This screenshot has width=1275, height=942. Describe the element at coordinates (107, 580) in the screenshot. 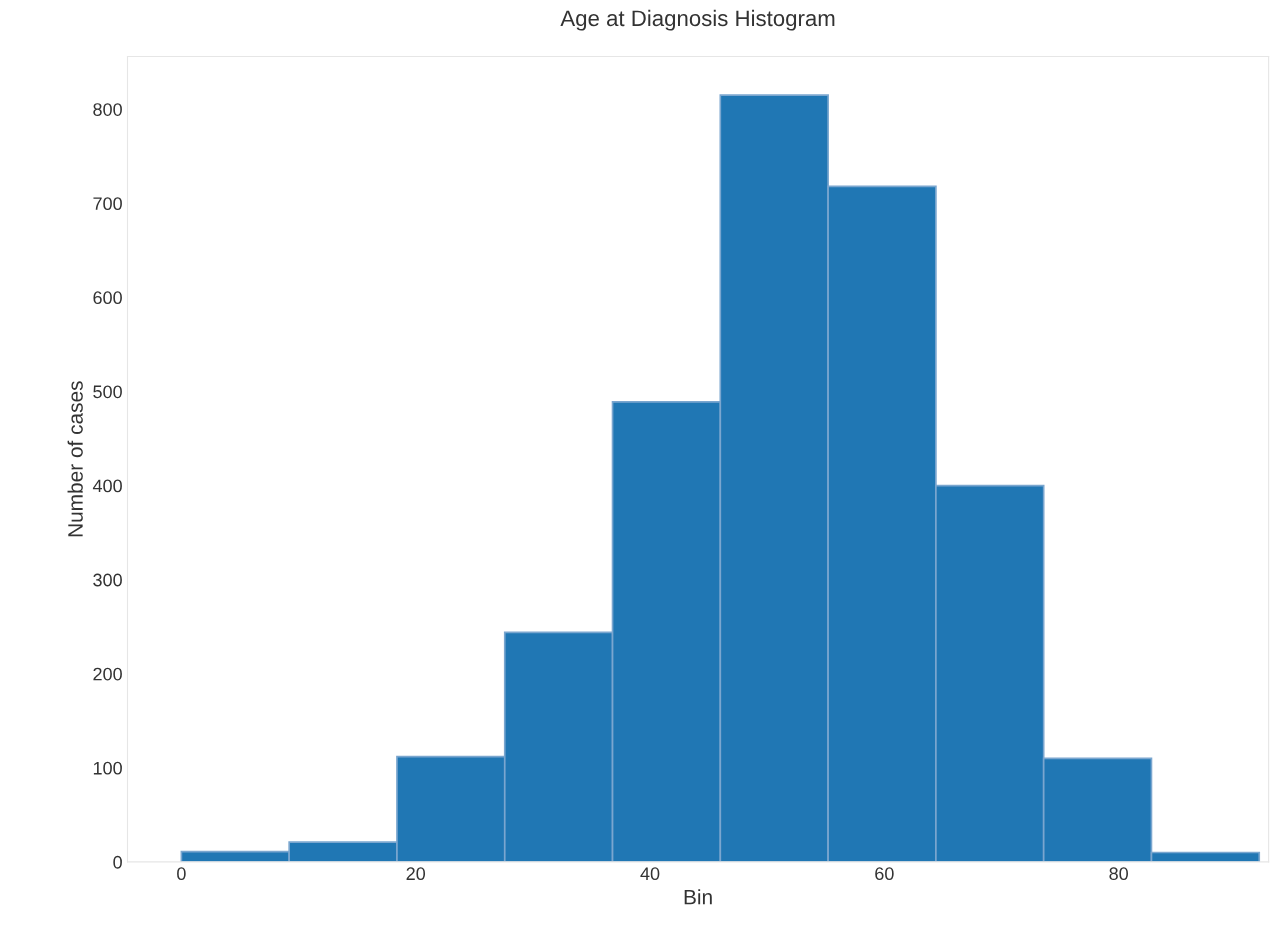

I see `y-tick-label: 300` at that location.